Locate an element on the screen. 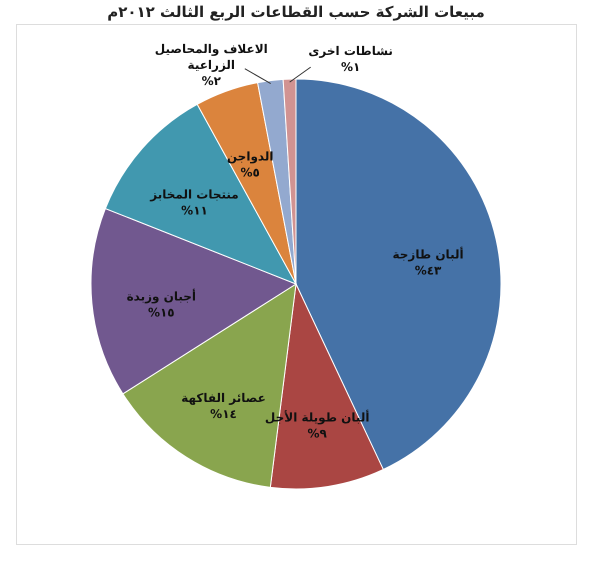 The image size is (591, 579). slice-label: الاعلاف والمحاصيل الزراعية is located at coordinates (211, 57).